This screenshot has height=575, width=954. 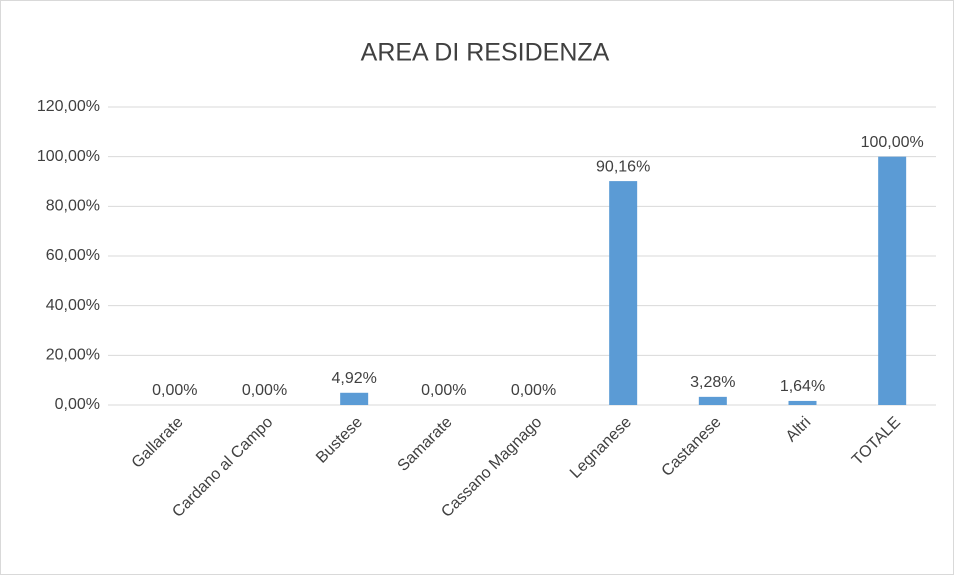 What do you see at coordinates (73, 355) in the screenshot?
I see `y-tick-label: 20,00%` at bounding box center [73, 355].